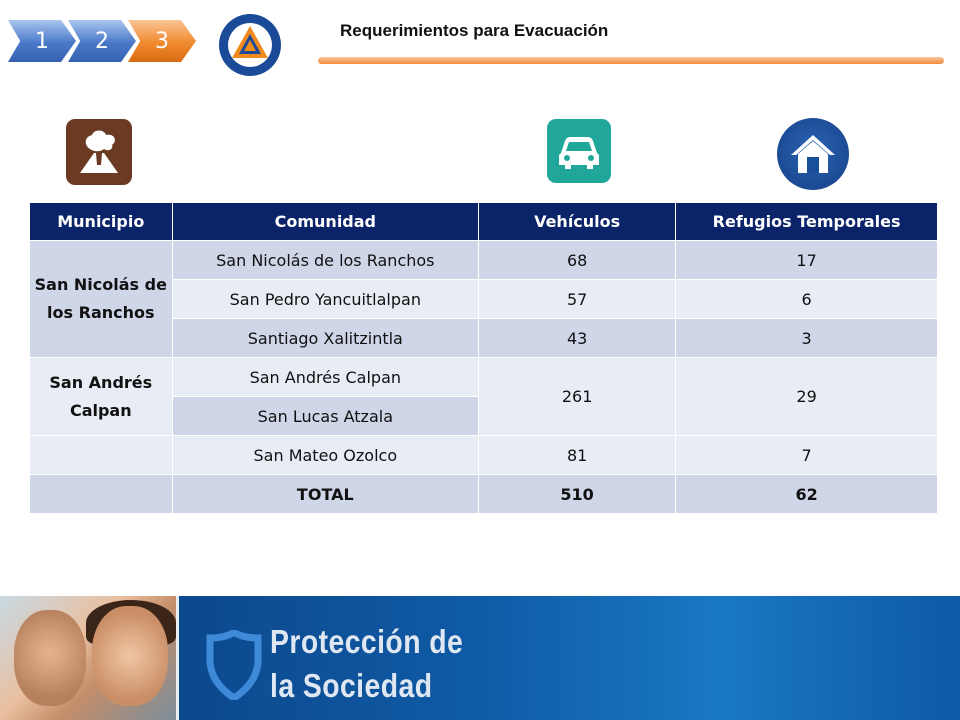  What do you see at coordinates (177, 658) in the screenshot?
I see `photo-divider` at bounding box center [177, 658].